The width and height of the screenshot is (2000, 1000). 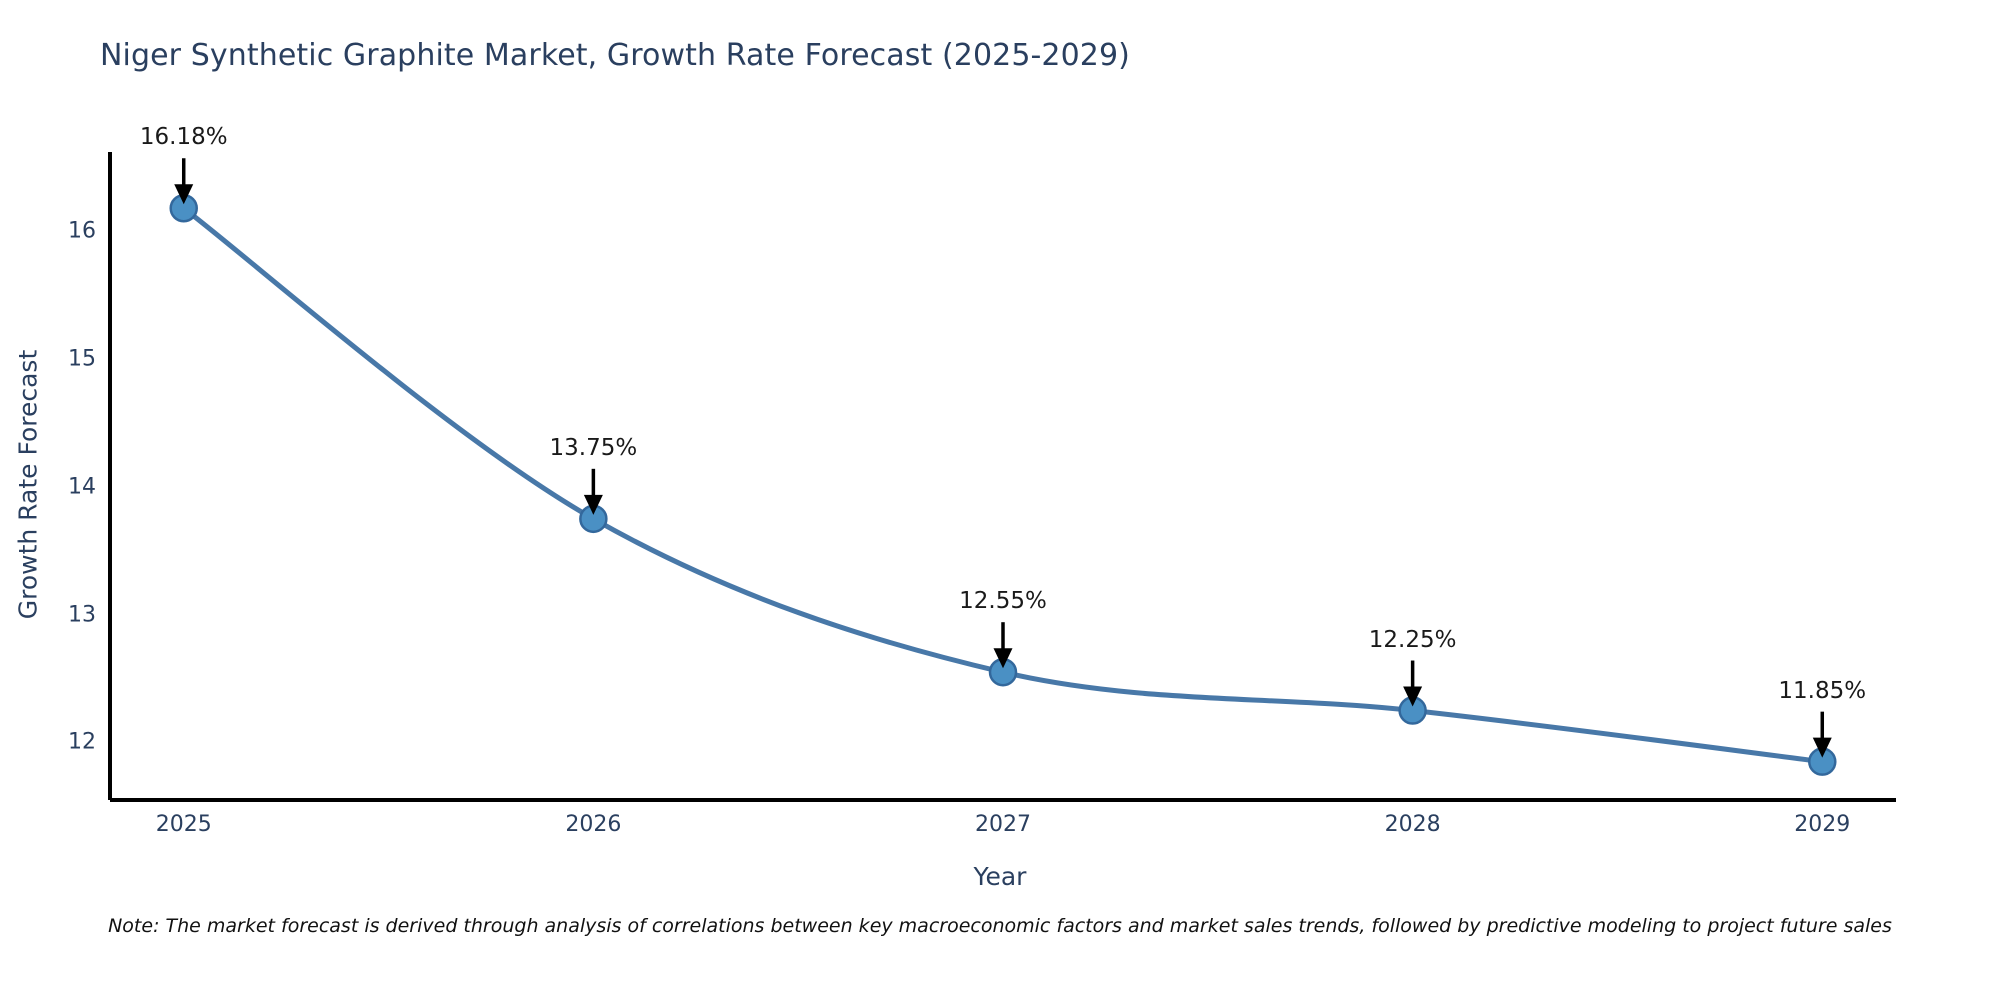 I want to click on y-axis-tick-label: 13, so click(x=82, y=615).